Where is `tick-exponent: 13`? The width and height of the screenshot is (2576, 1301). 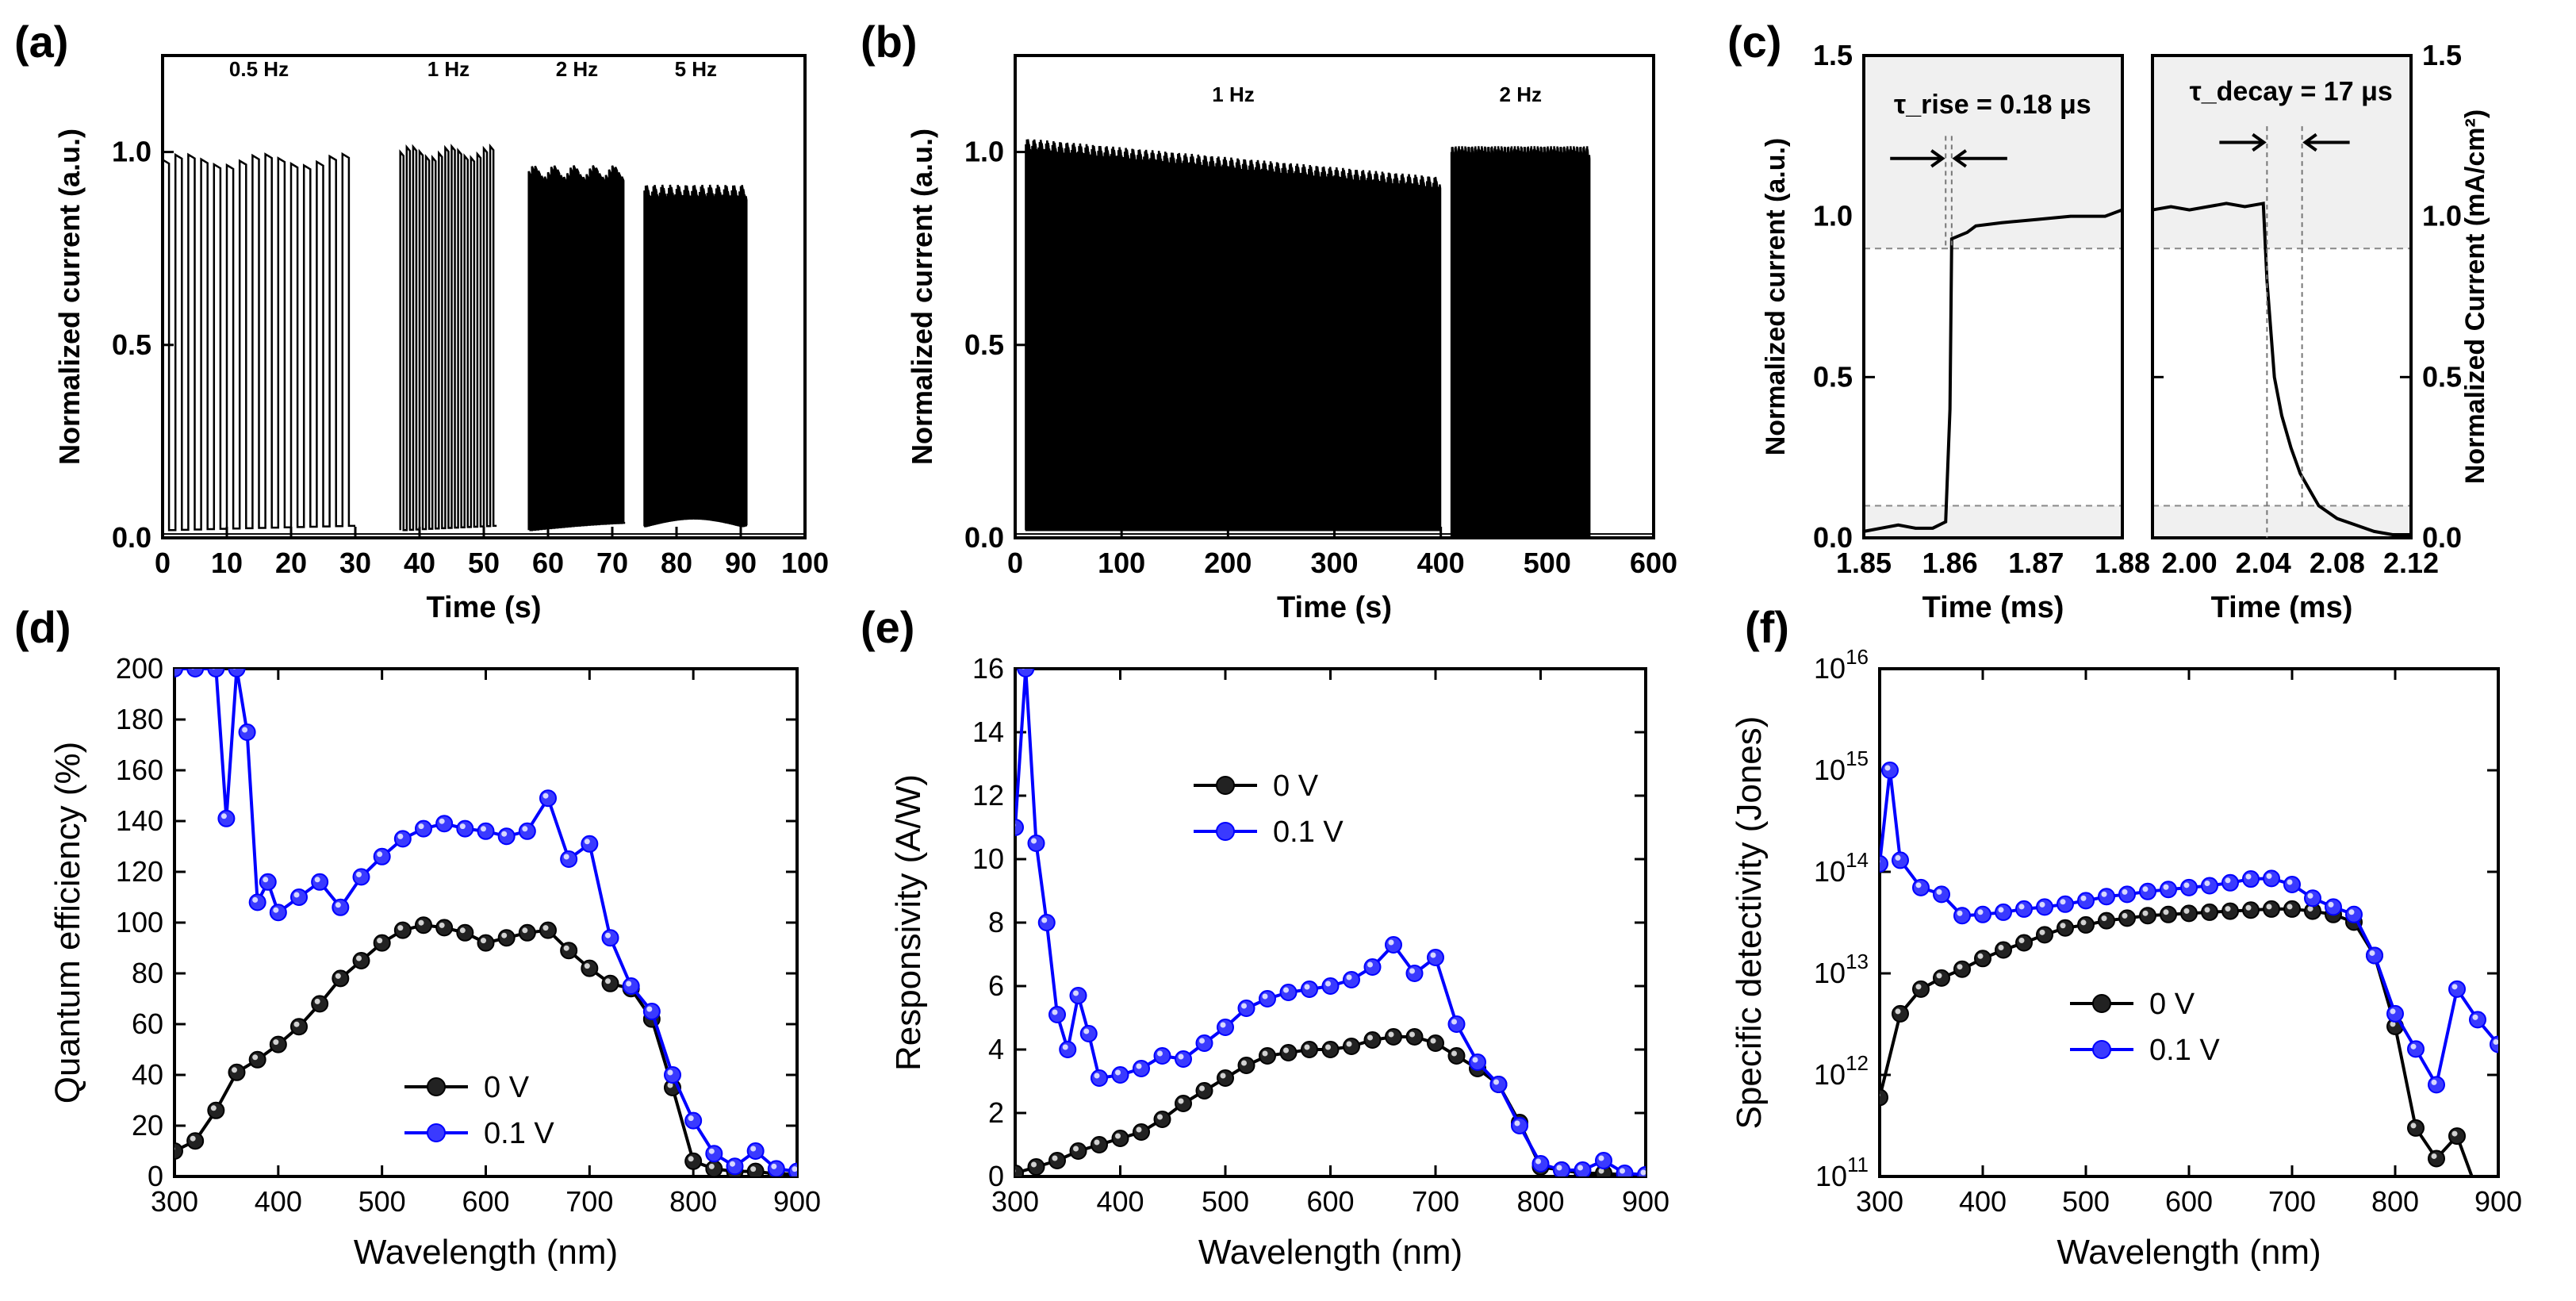
tick-exponent: 13 is located at coordinates (1858, 962).